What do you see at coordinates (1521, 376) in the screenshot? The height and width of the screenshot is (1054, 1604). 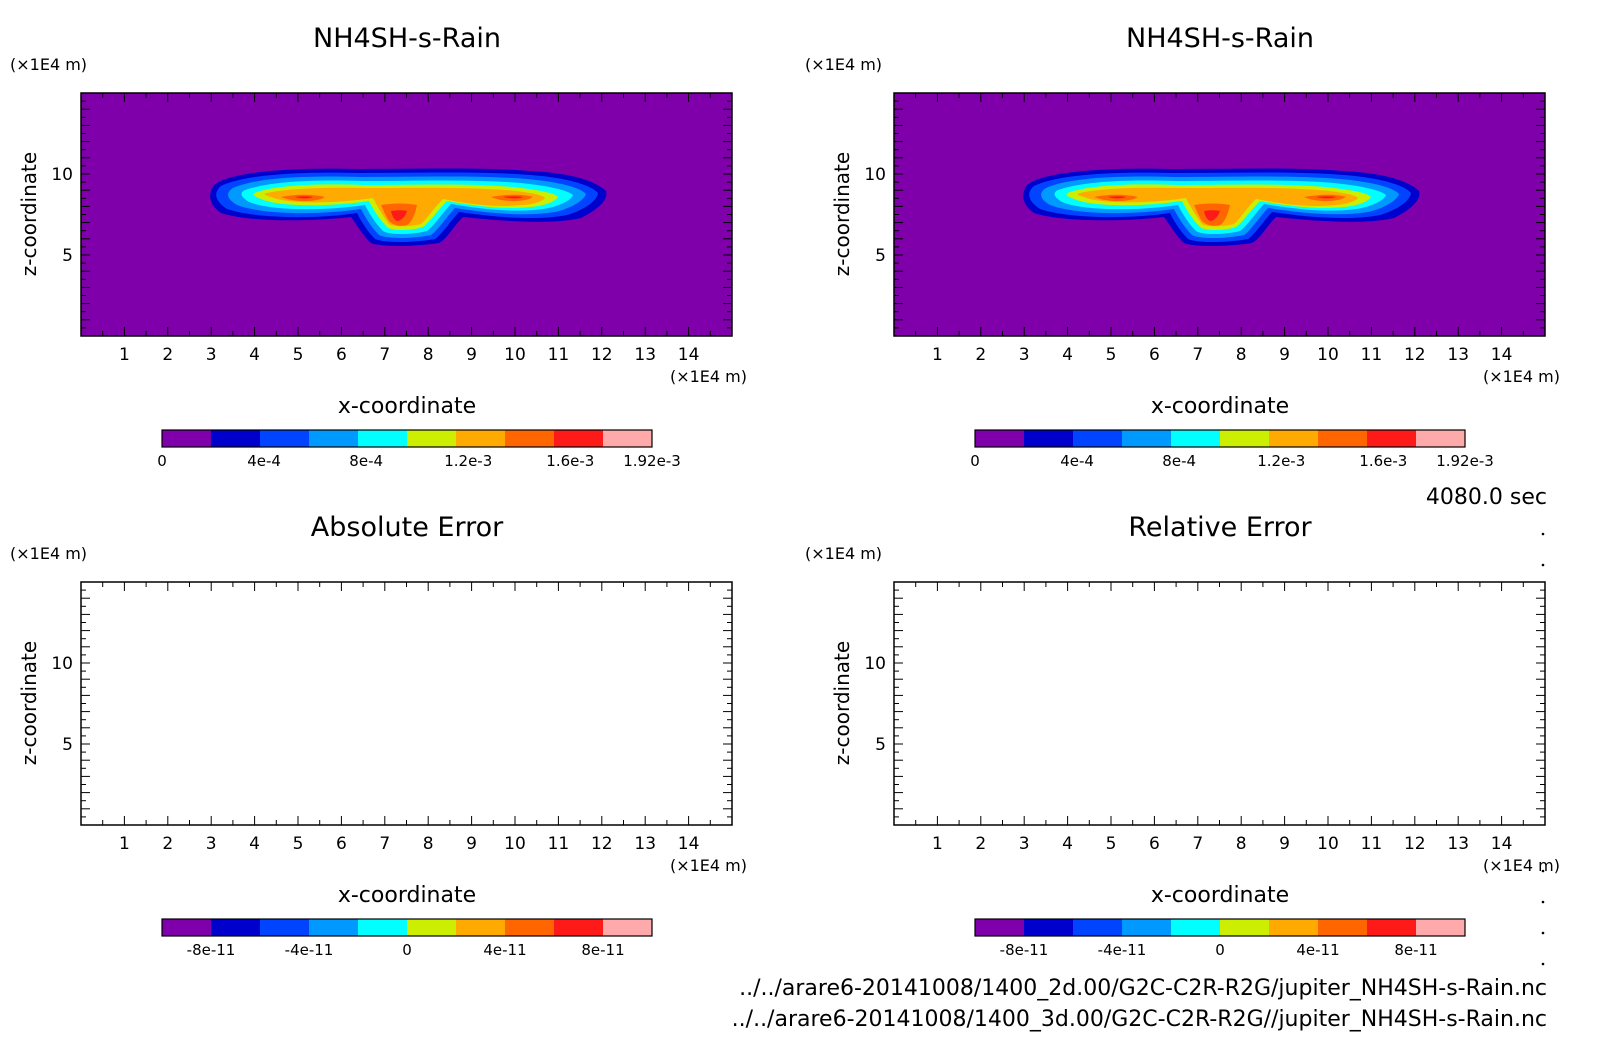 I see `x-unit-top-right: (×1E4 m)` at bounding box center [1521, 376].